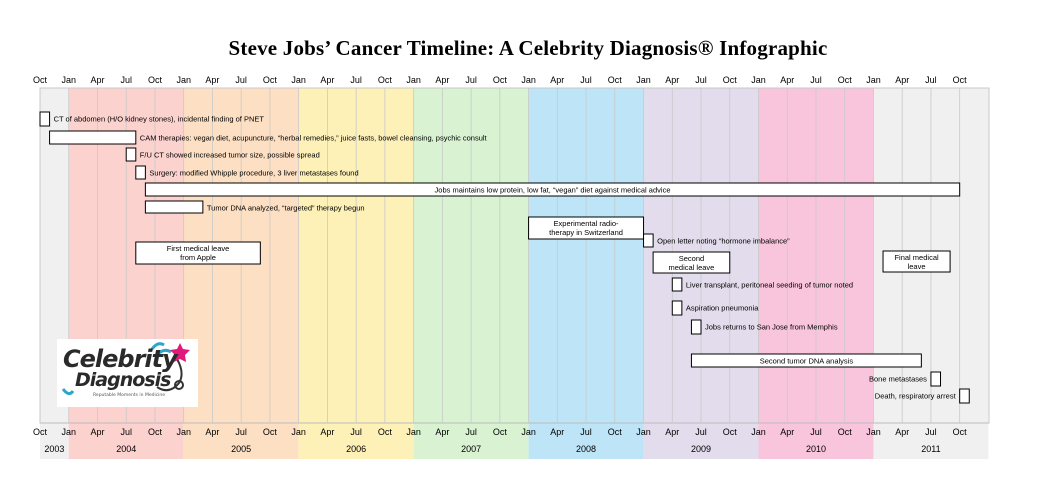 The width and height of the screenshot is (1056, 480). Describe the element at coordinates (123, 380) in the screenshot. I see `logo-line2: Diagnosis` at that location.